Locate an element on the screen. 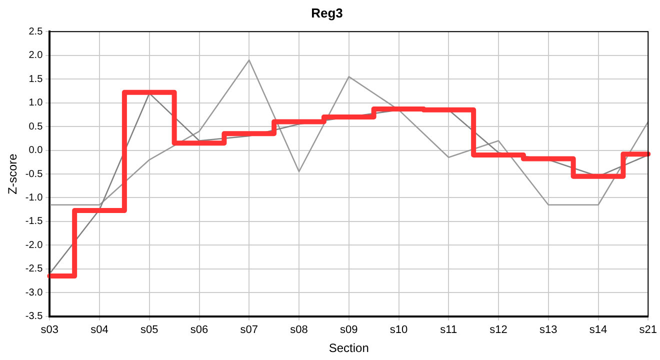 Image resolution: width=660 pixels, height=360 pixels. x-tick-label: s09 is located at coordinates (349, 330).